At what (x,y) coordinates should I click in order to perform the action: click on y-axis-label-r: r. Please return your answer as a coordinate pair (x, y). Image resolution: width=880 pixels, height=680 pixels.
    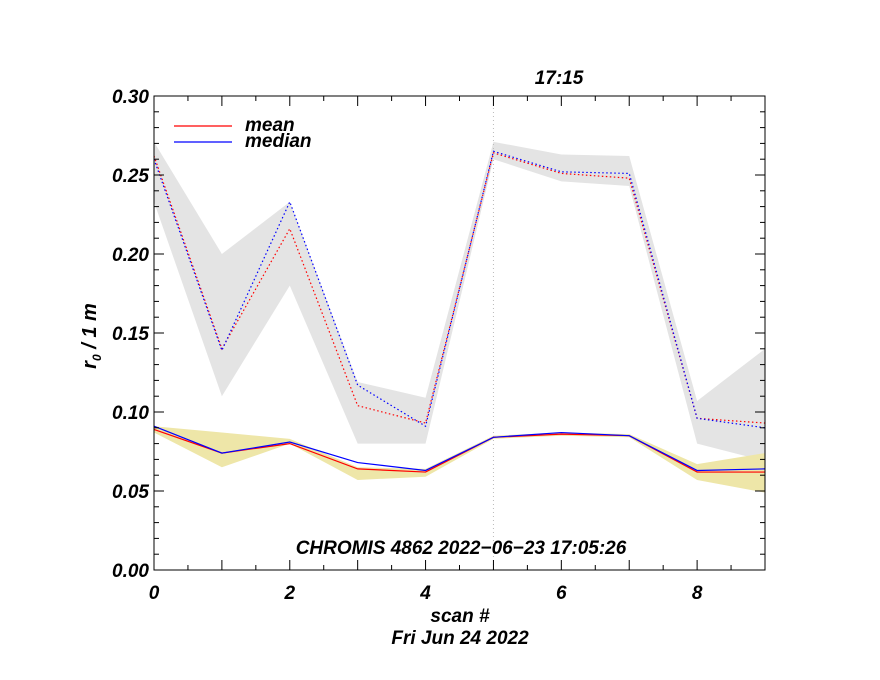
    Looking at the image, I should click on (90, 364).